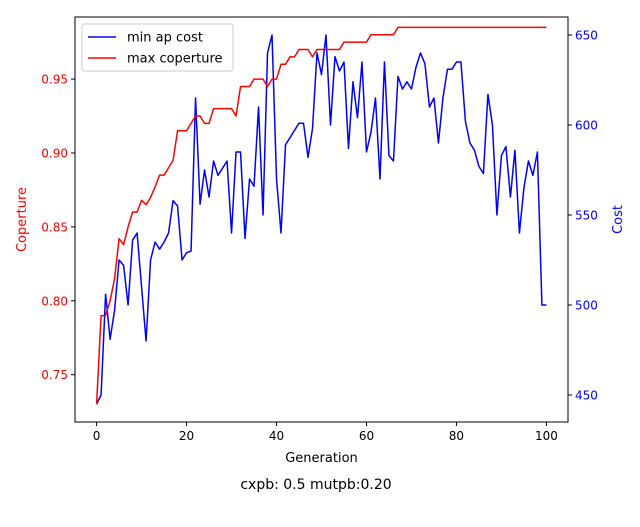 This screenshot has width=640, height=527. I want to click on x-tick-label: 100, so click(546, 436).